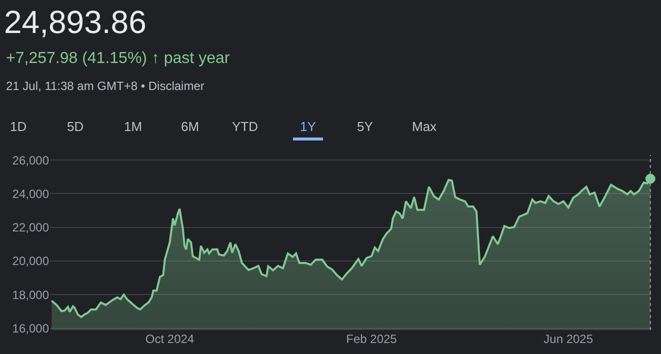 The height and width of the screenshot is (354, 661). What do you see at coordinates (245, 126) in the screenshot?
I see `text: YTD` at bounding box center [245, 126].